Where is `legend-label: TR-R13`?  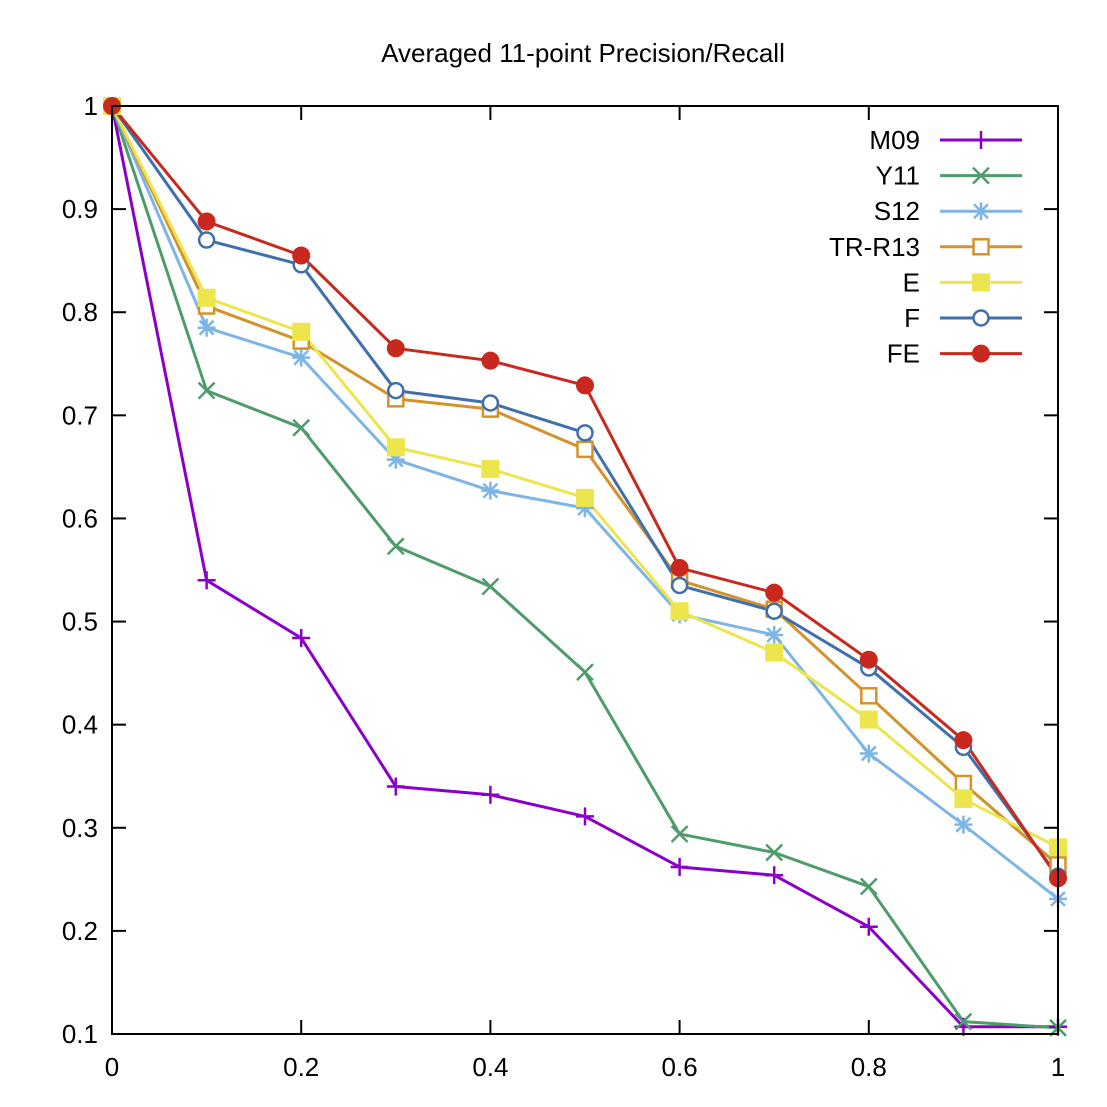 legend-label: TR-R13 is located at coordinates (874, 247).